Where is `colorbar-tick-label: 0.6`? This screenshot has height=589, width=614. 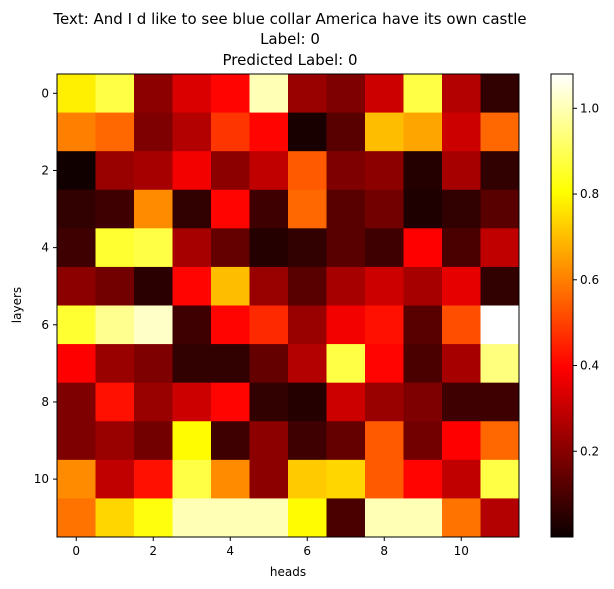
colorbar-tick-label: 0.6 is located at coordinates (589, 280).